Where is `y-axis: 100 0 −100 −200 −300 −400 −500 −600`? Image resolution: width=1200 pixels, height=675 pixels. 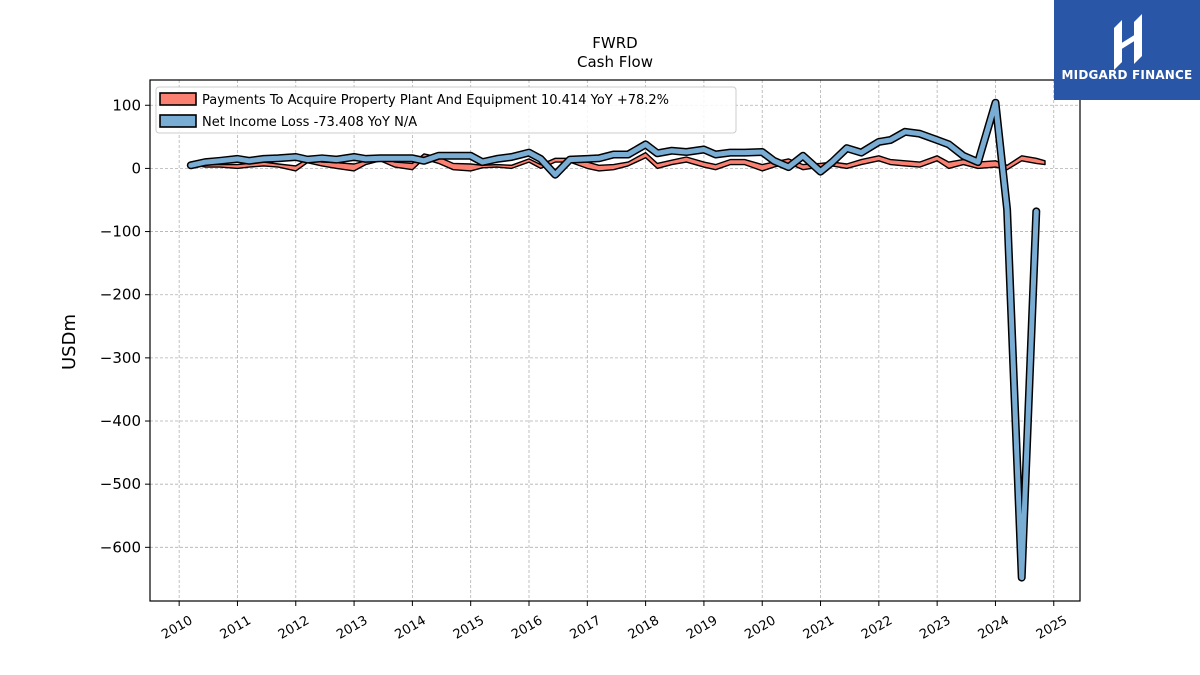 y-axis: 100 0 −100 −200 −300 −400 −500 −600 is located at coordinates (125, 326).